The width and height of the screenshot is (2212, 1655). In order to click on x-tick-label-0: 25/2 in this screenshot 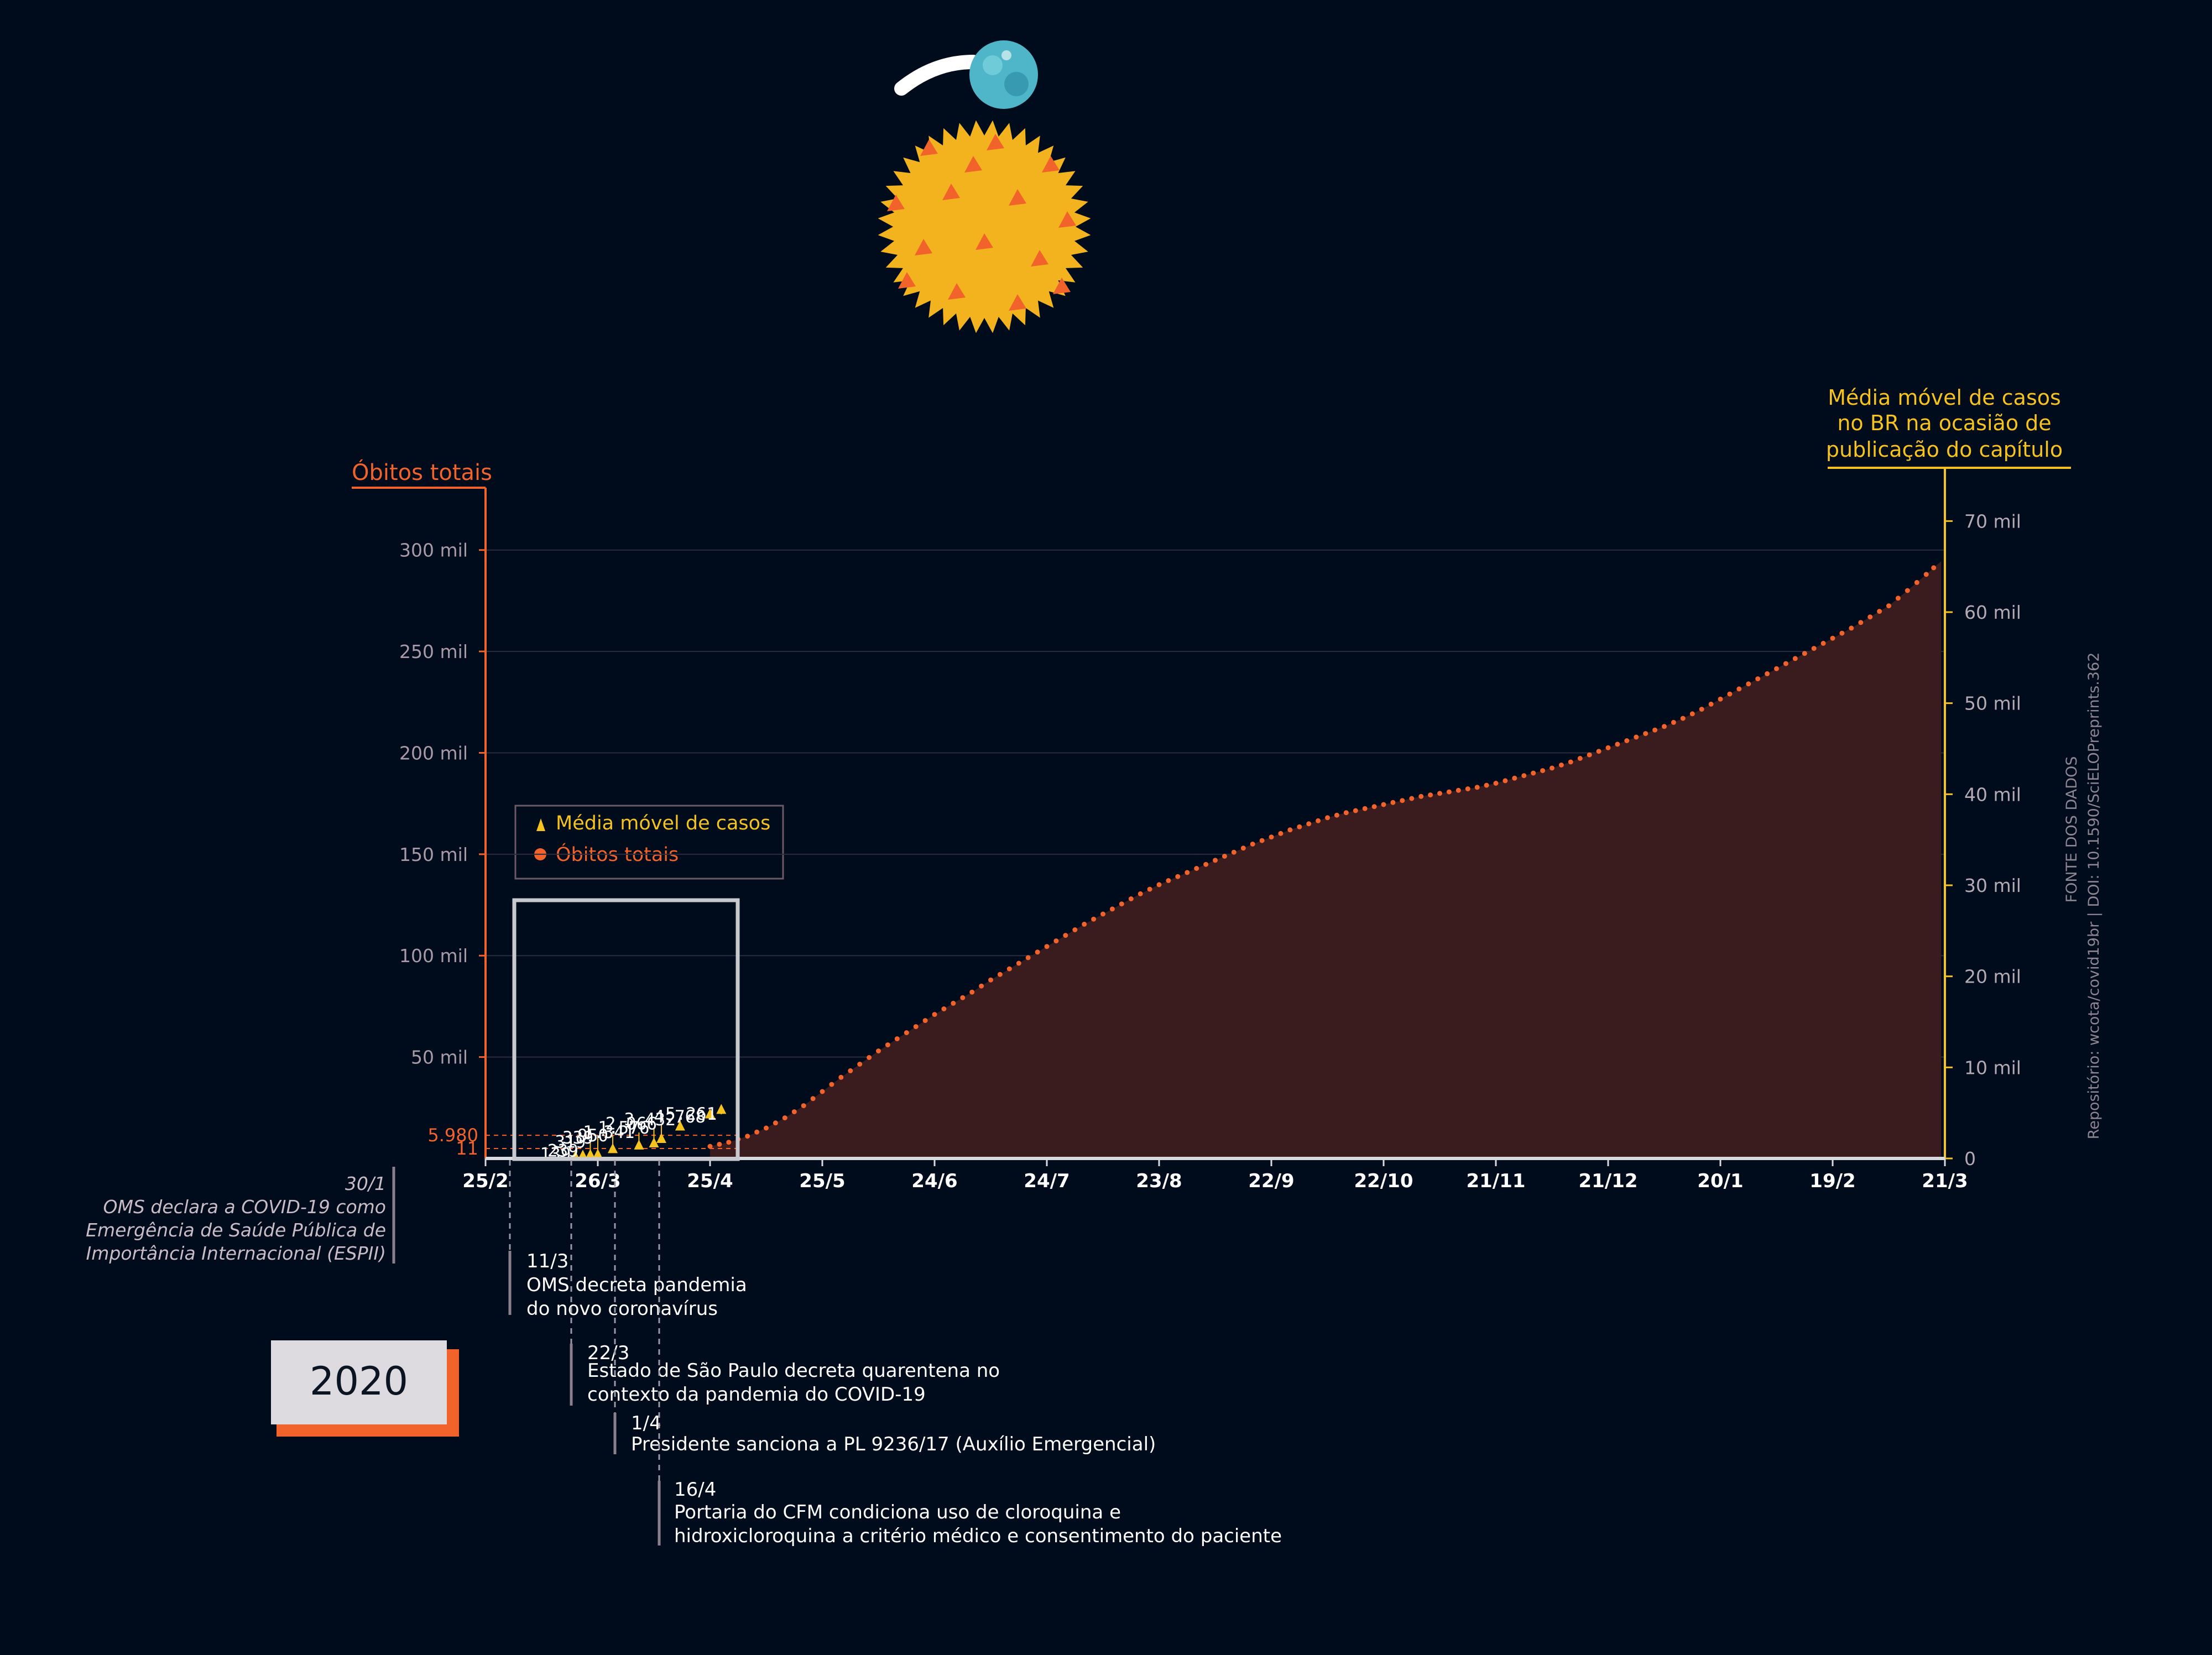, I will do `click(485, 1181)`.